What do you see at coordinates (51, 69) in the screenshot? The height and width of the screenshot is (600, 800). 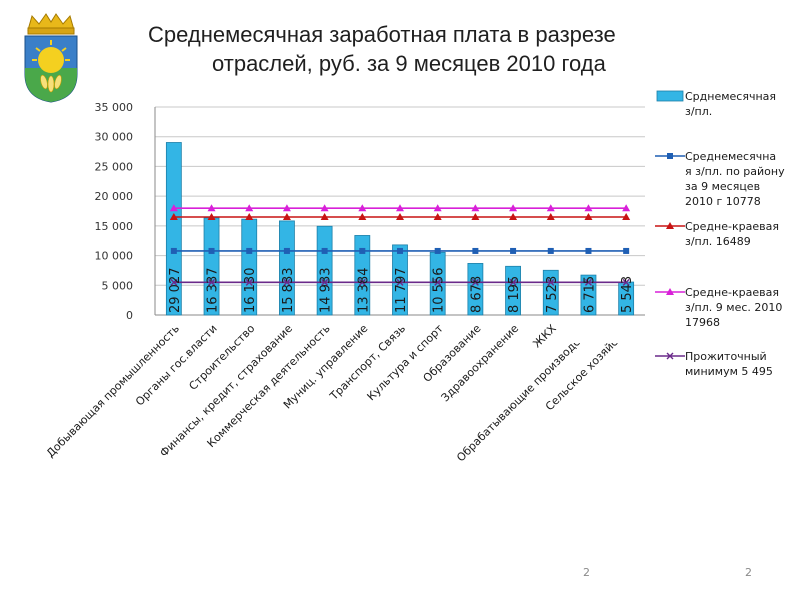 I see `shield-icon` at bounding box center [51, 69].